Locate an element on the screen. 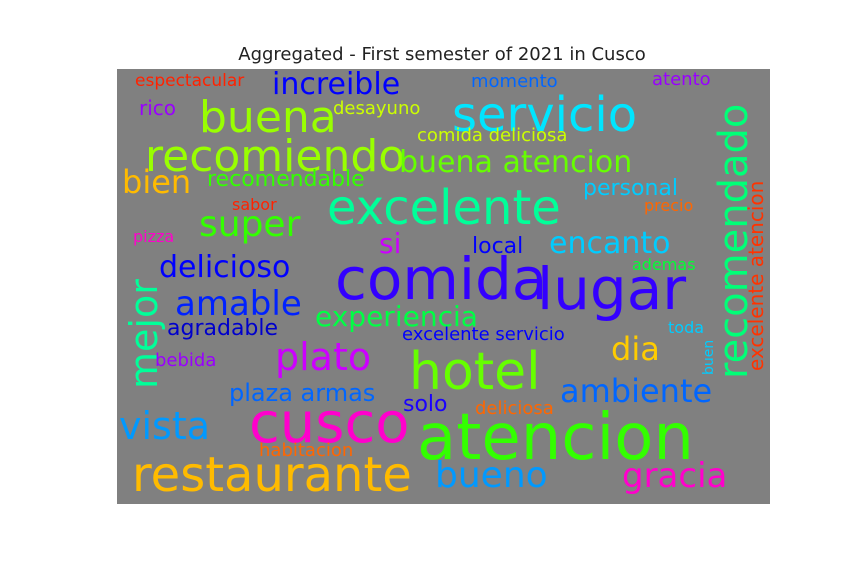 This screenshot has width=864, height=576. word-rico: rico is located at coordinates (157, 108).